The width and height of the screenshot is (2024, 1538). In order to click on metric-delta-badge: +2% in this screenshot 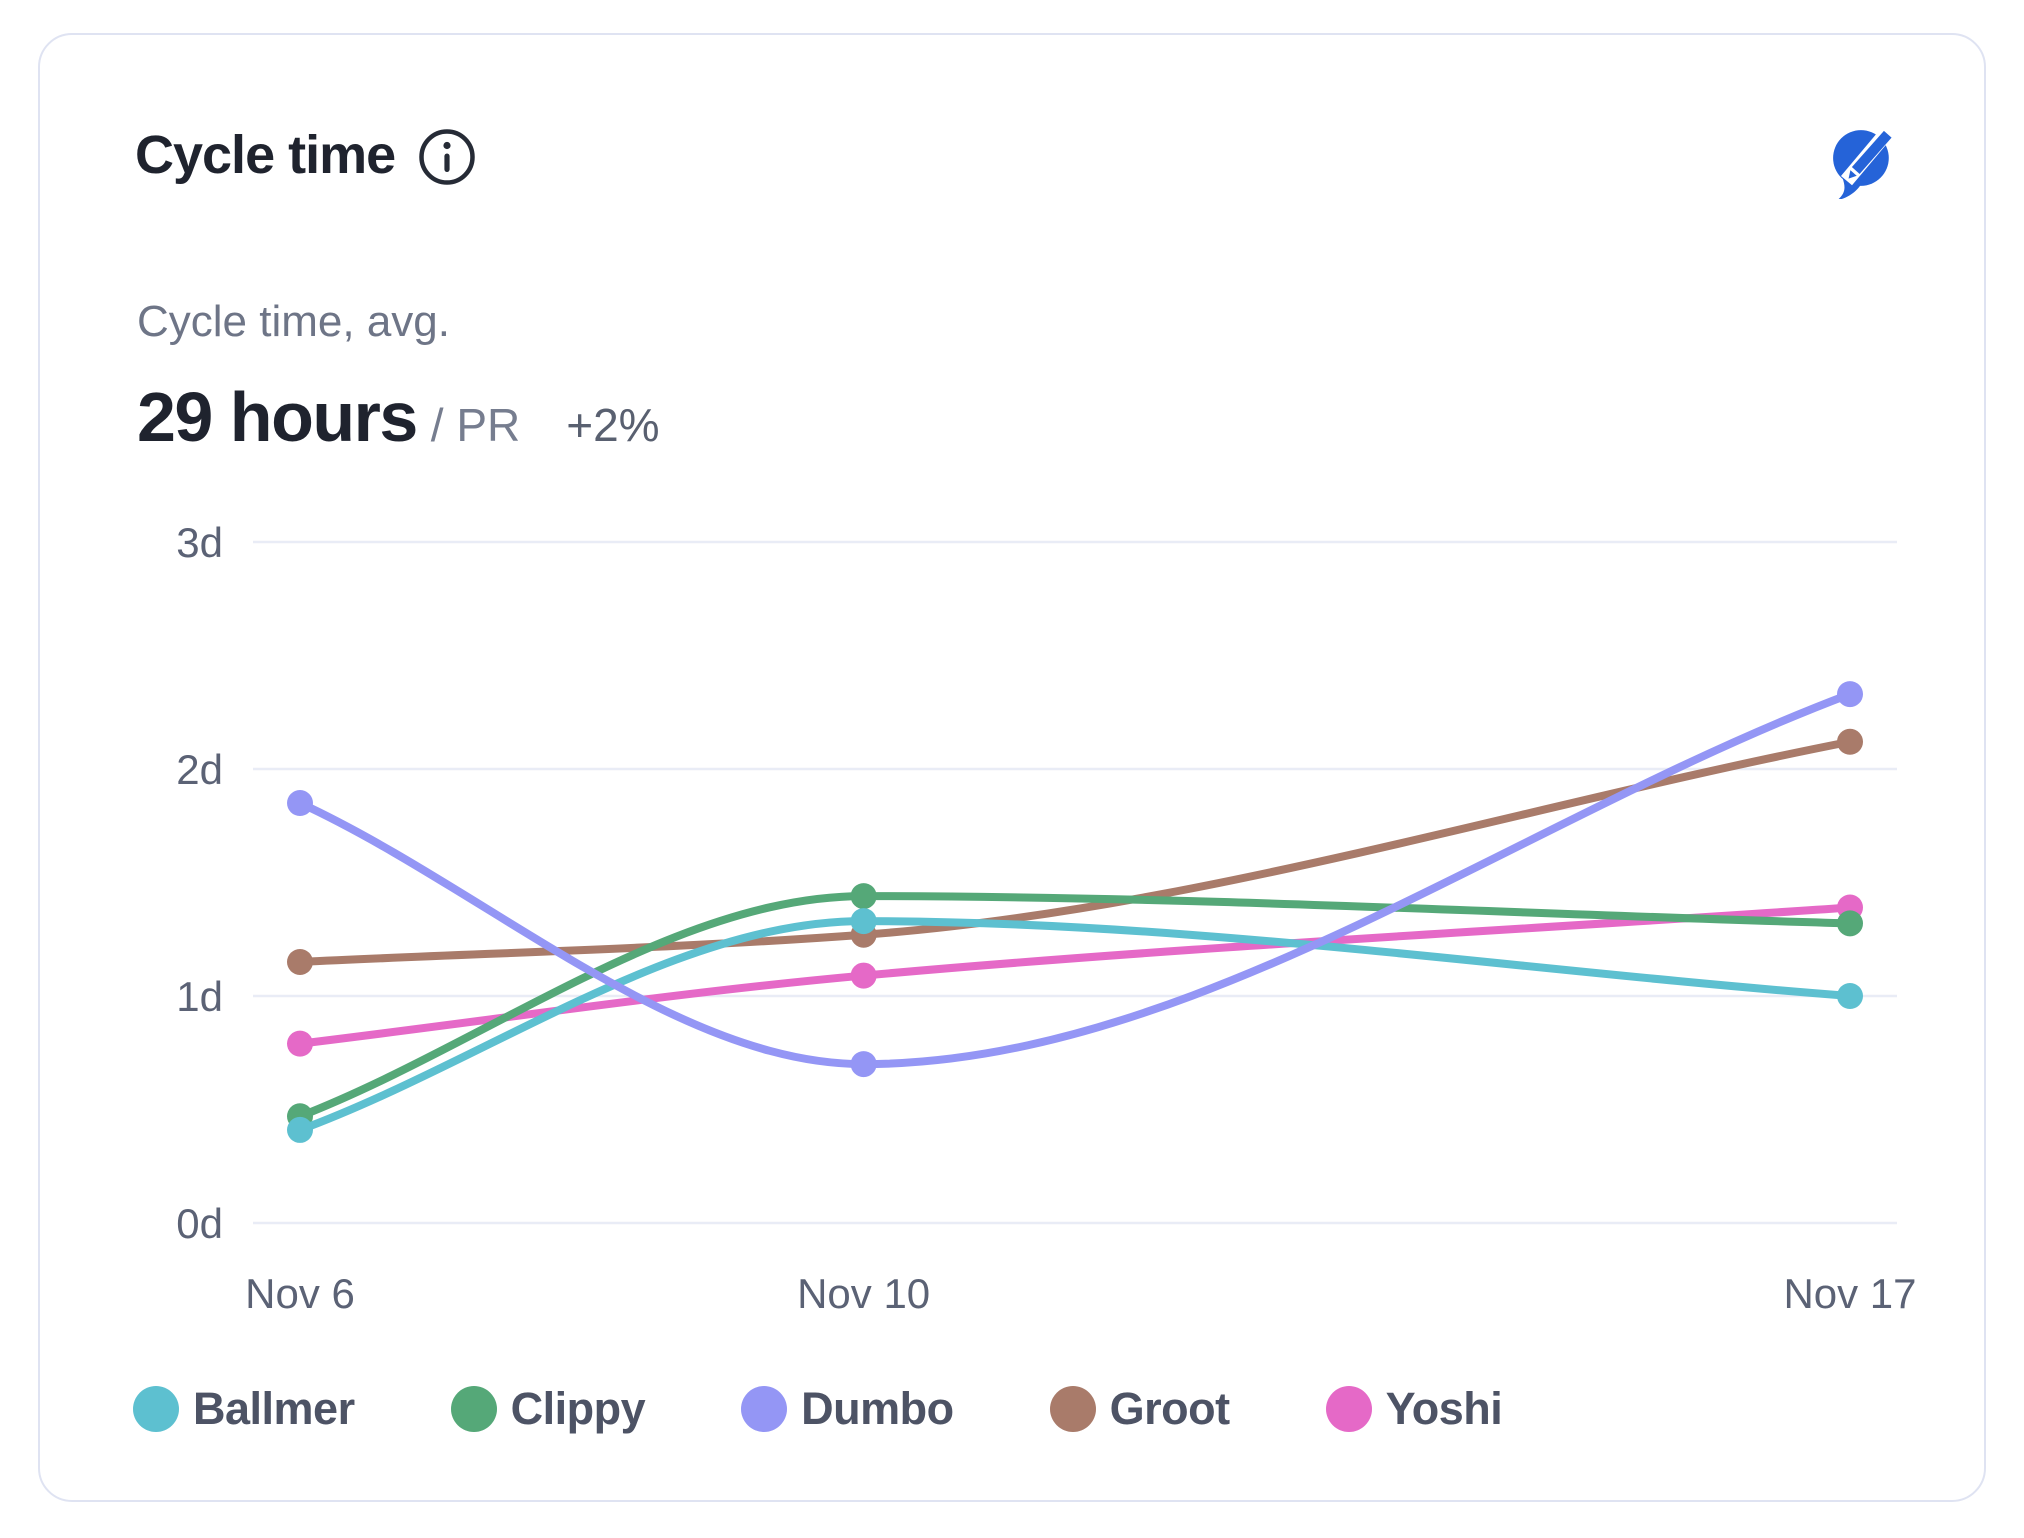, I will do `click(613, 425)`.